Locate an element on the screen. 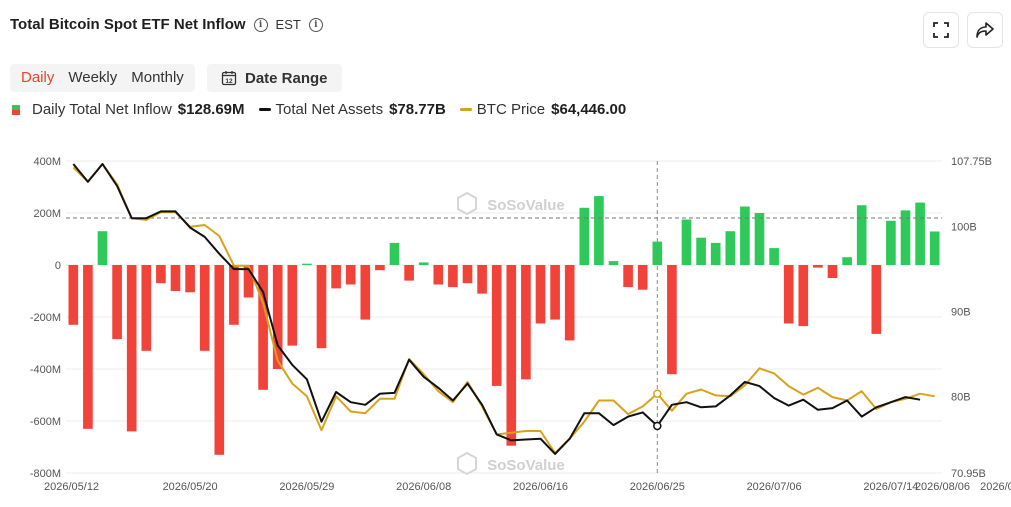  share-button is located at coordinates (985, 30).